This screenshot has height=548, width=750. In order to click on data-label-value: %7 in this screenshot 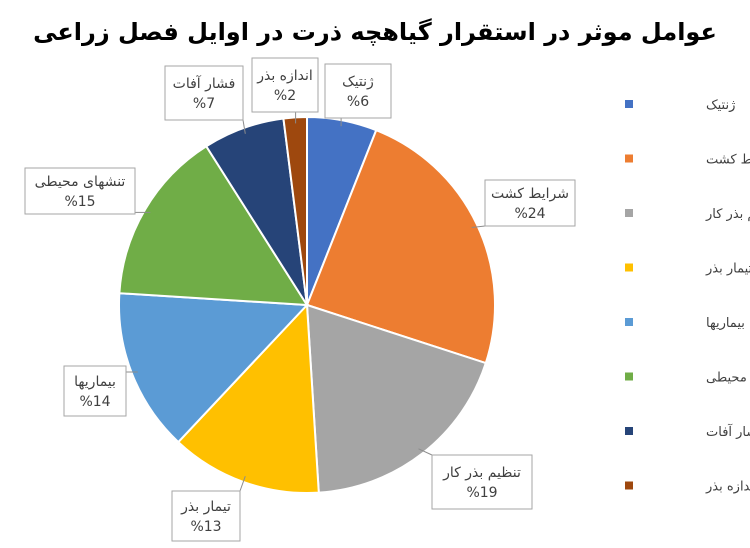, I will do `click(204, 104)`.